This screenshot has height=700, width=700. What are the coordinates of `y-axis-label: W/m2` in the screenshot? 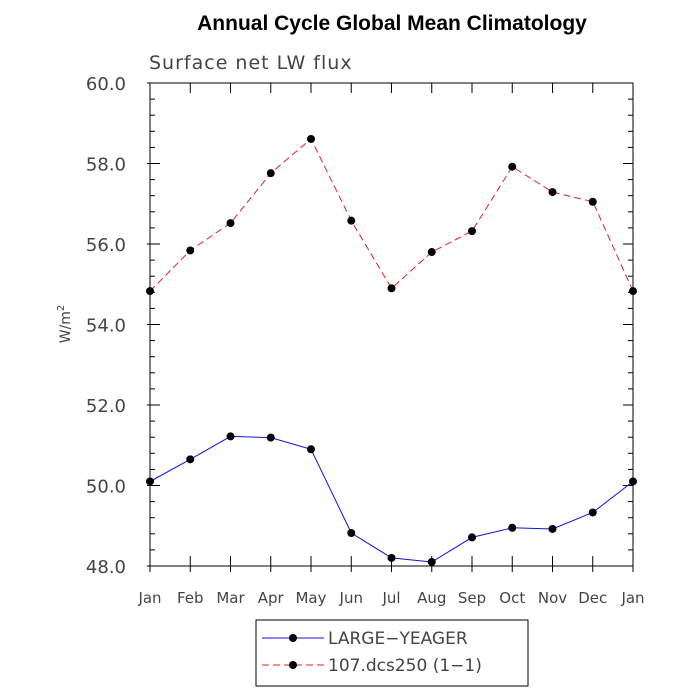 It's located at (65, 324).